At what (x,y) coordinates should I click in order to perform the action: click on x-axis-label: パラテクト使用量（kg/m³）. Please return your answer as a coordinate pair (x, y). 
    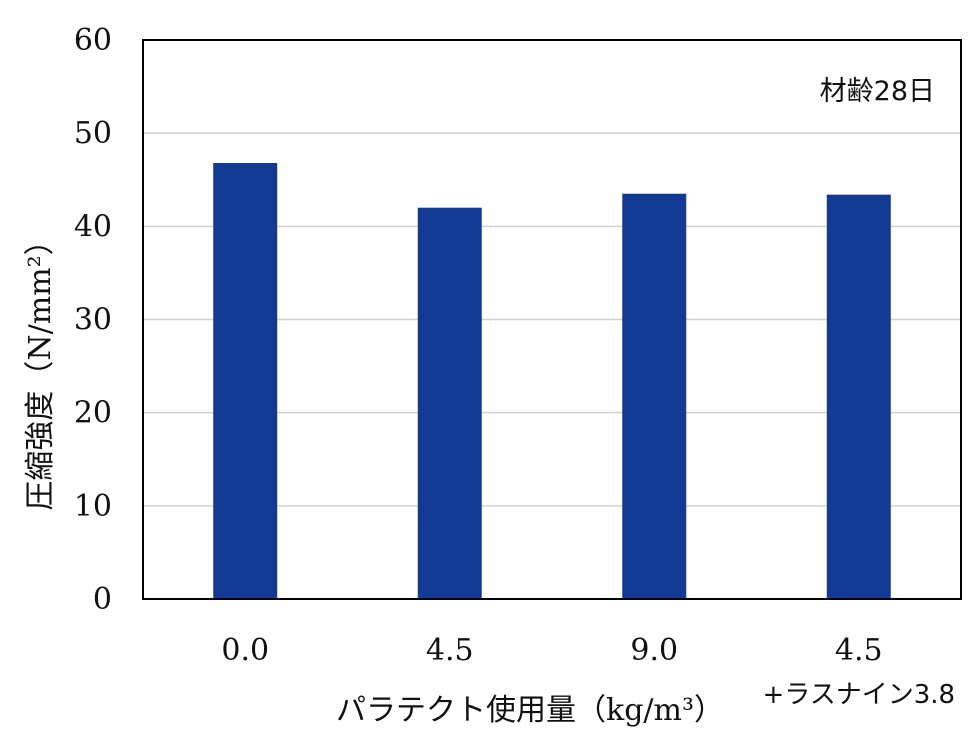
    Looking at the image, I should click on (530, 710).